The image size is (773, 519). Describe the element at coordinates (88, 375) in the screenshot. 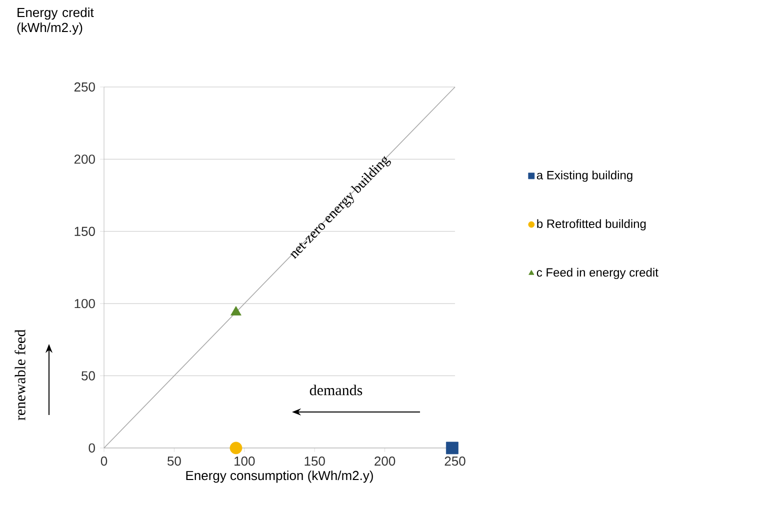

I see `y-tick-label: 50` at that location.